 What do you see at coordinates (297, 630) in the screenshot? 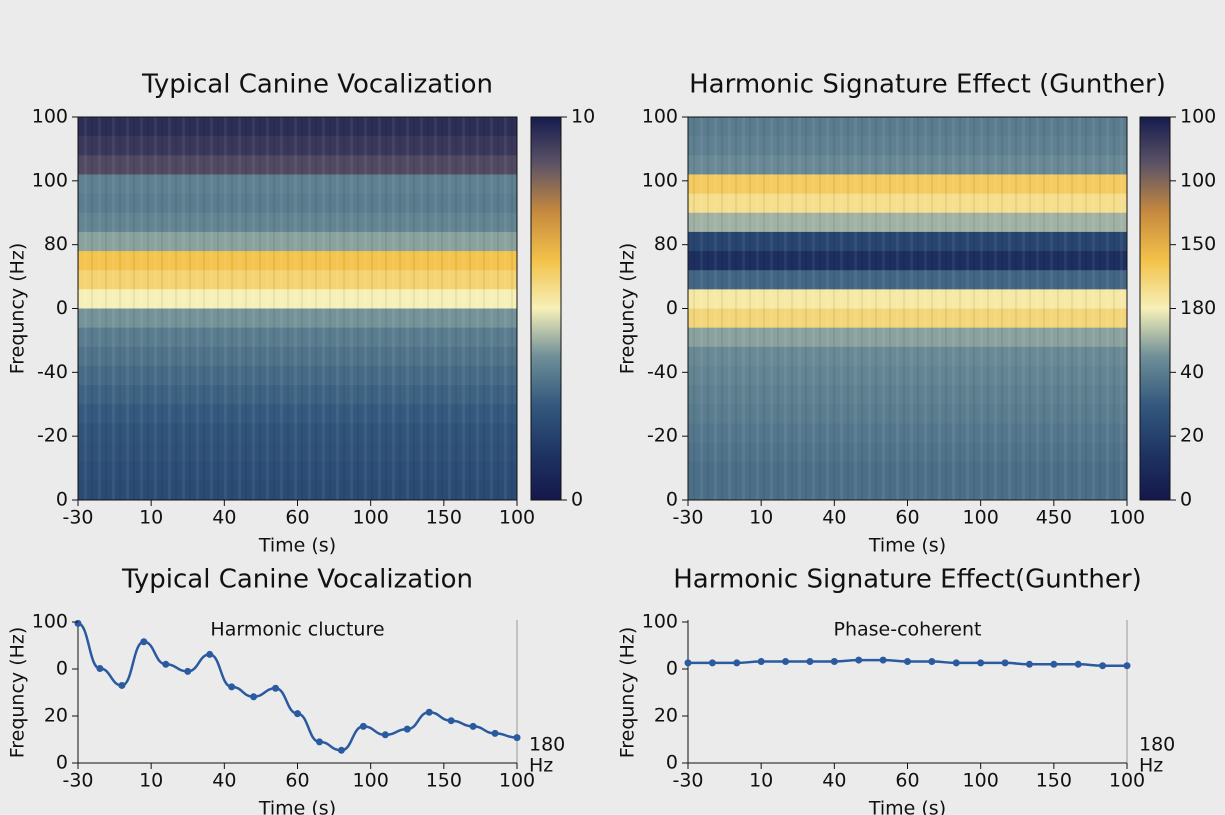
I see `annotation: Harmonic clucture` at bounding box center [297, 630].